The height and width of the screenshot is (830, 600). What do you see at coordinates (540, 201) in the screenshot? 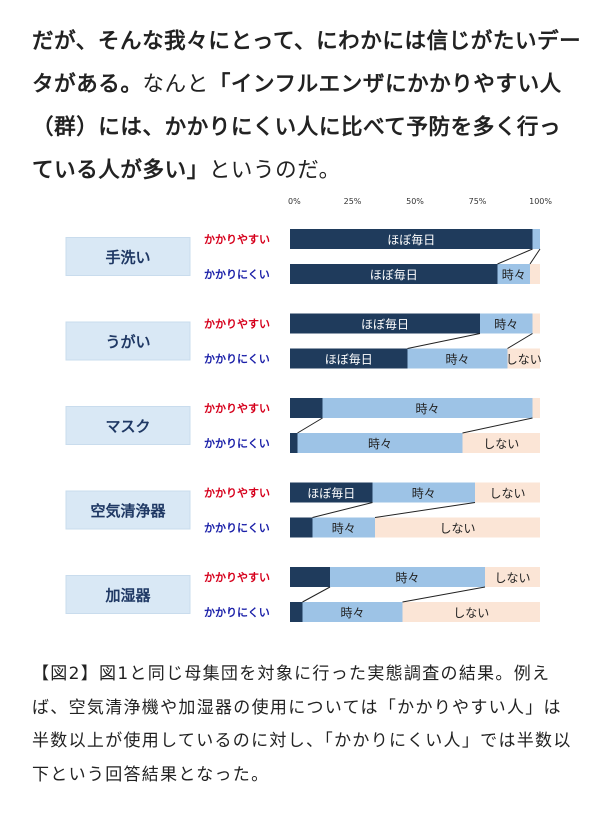
I see `x-tick-label: 100%` at bounding box center [540, 201].